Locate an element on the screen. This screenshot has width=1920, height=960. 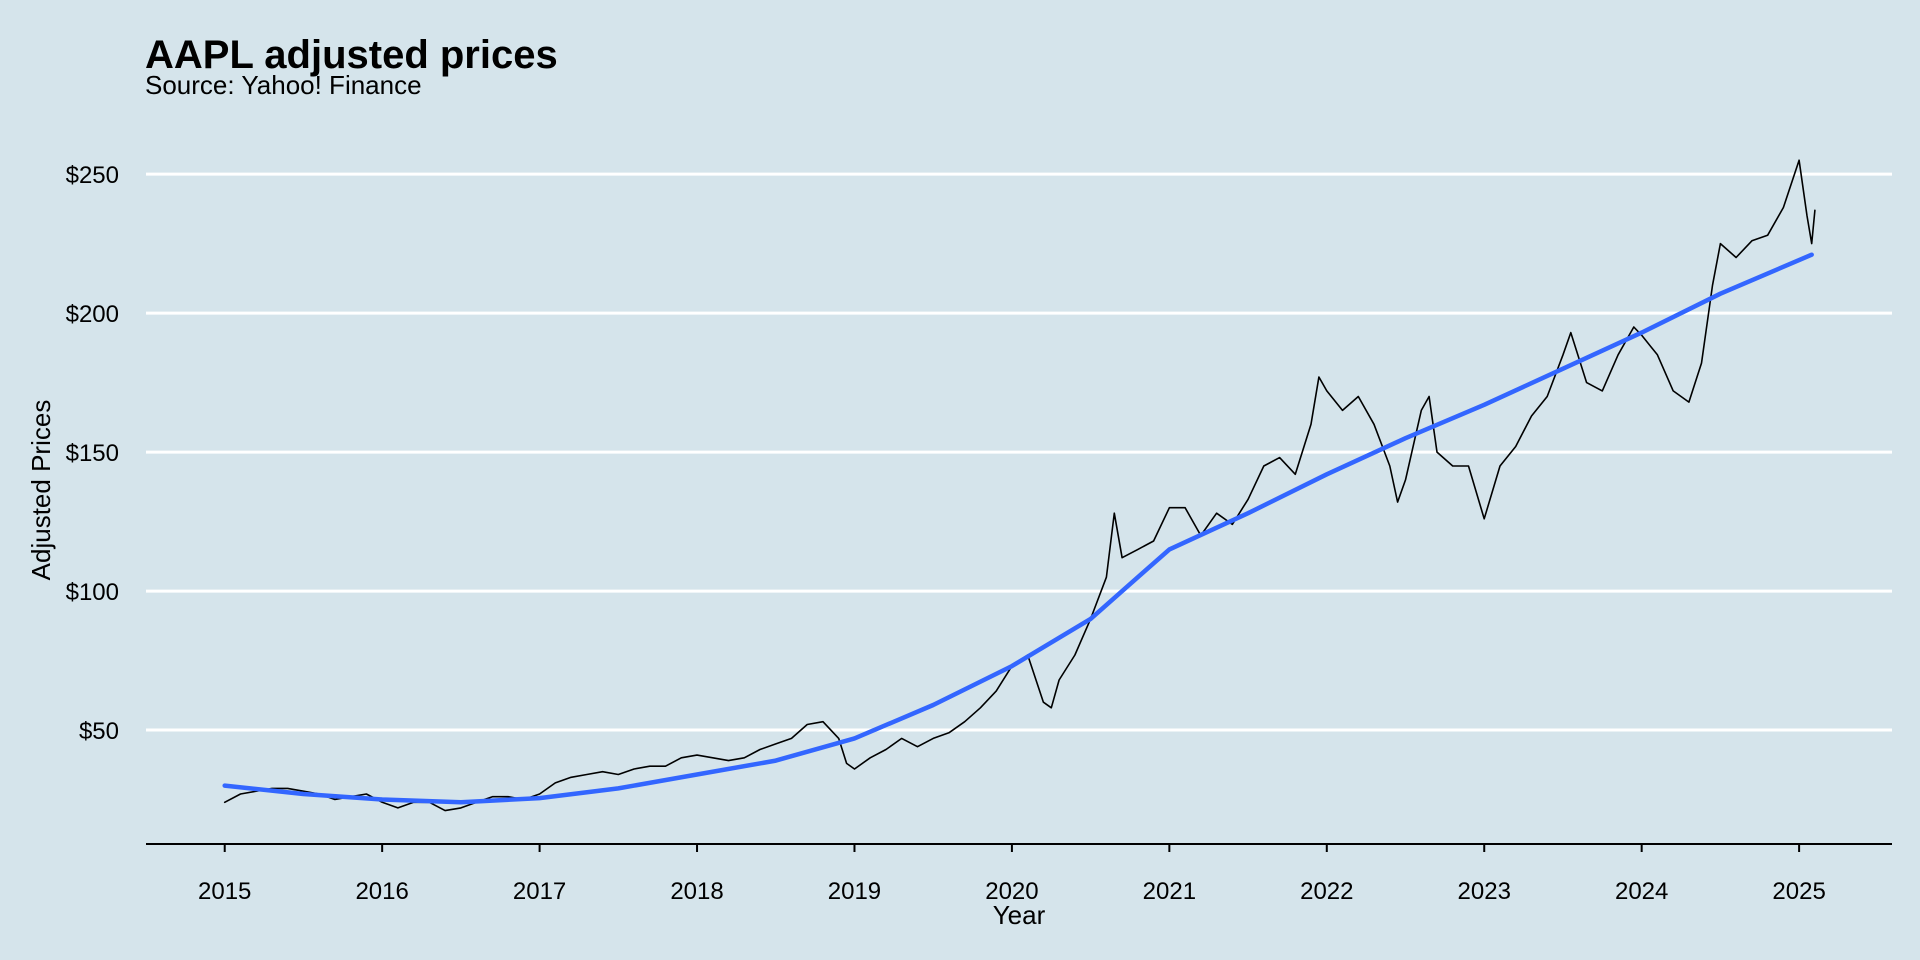
x-tick-label: 2023 is located at coordinates (1484, 891).